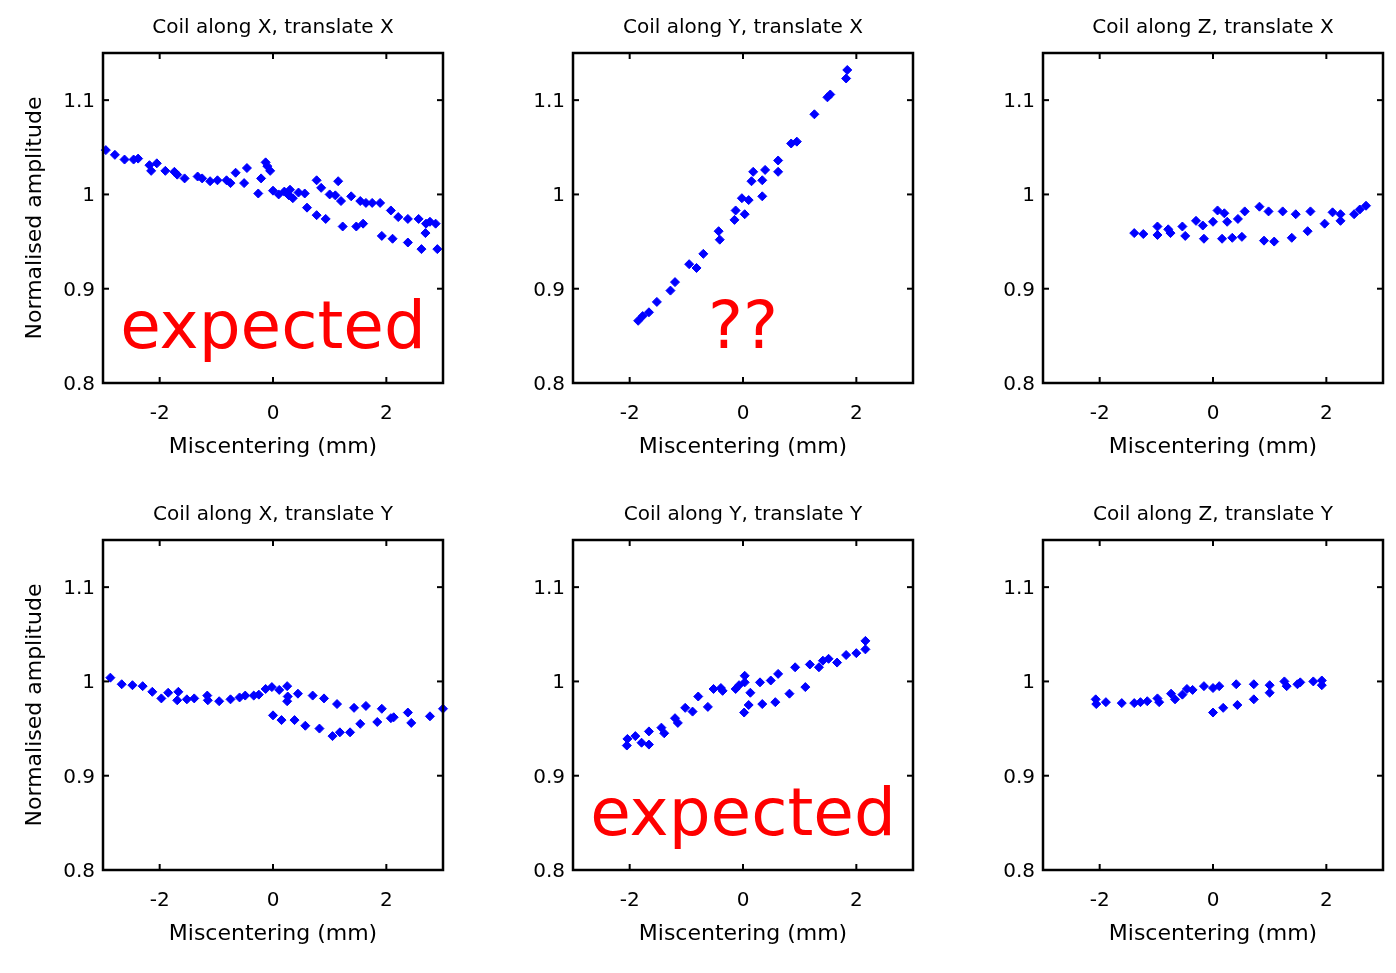  Describe the element at coordinates (1213, 513) in the screenshot. I see `chart-title: Coil along Z, translate Y` at that location.